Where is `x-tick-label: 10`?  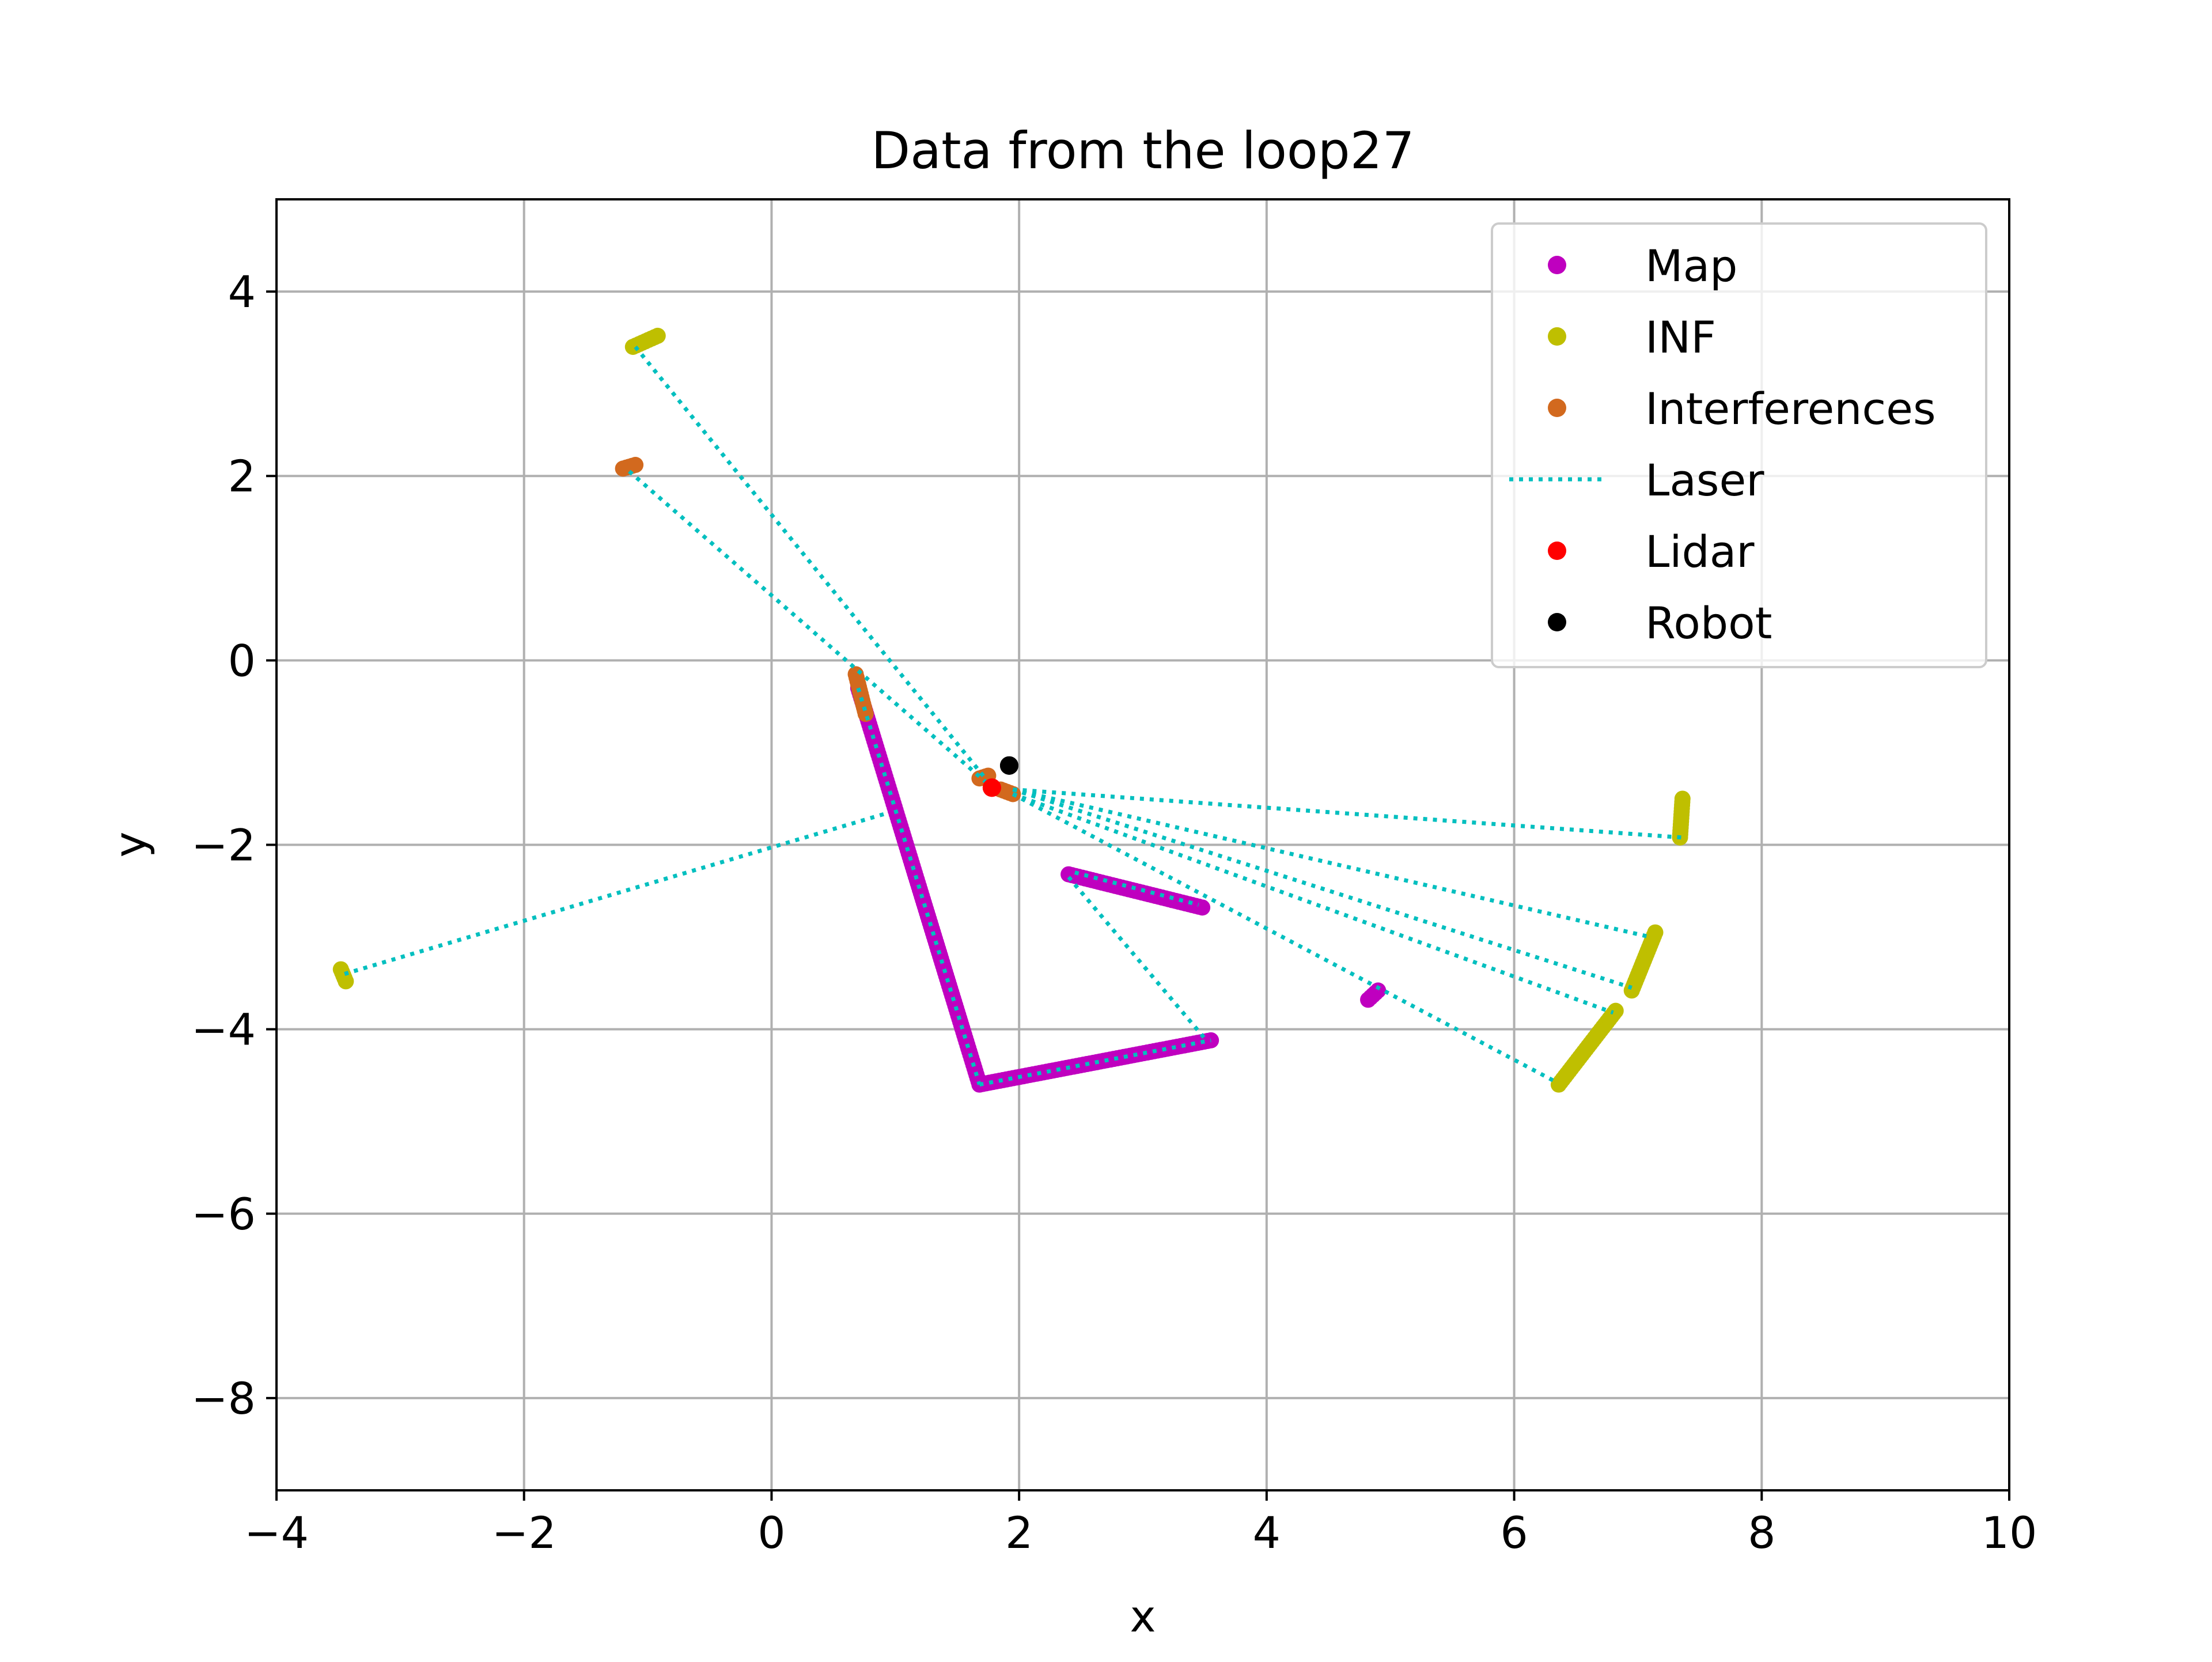
x-tick-label: 10 is located at coordinates (2009, 1533).